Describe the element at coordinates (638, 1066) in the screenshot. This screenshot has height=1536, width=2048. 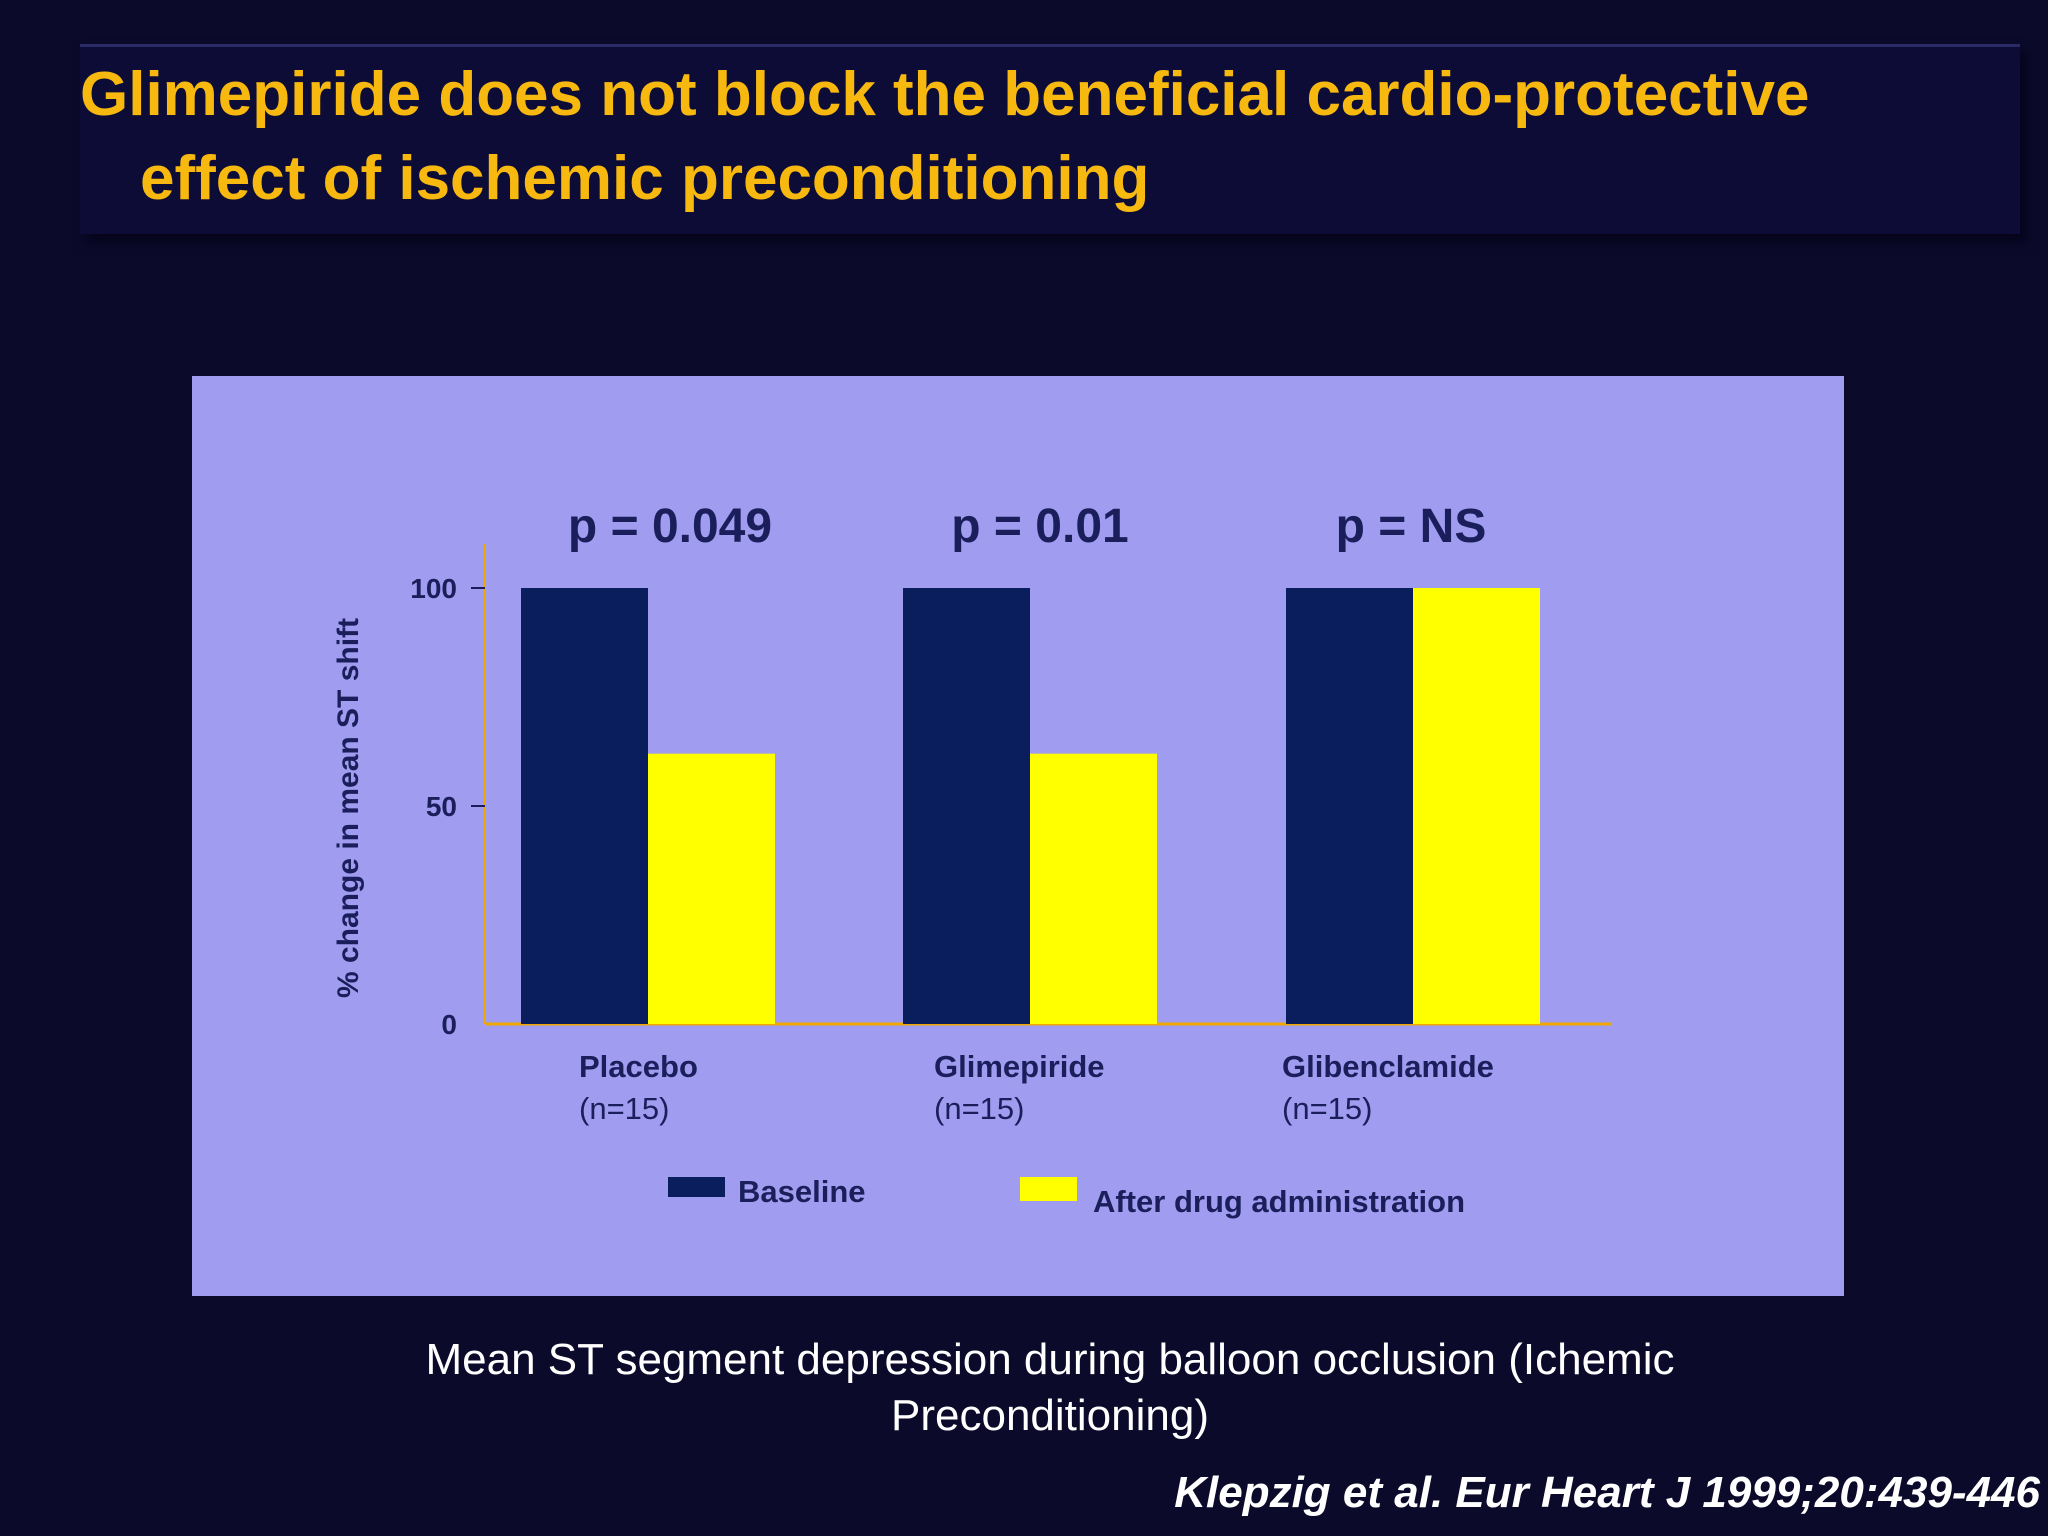
I see `x-category-label: Placebo` at that location.